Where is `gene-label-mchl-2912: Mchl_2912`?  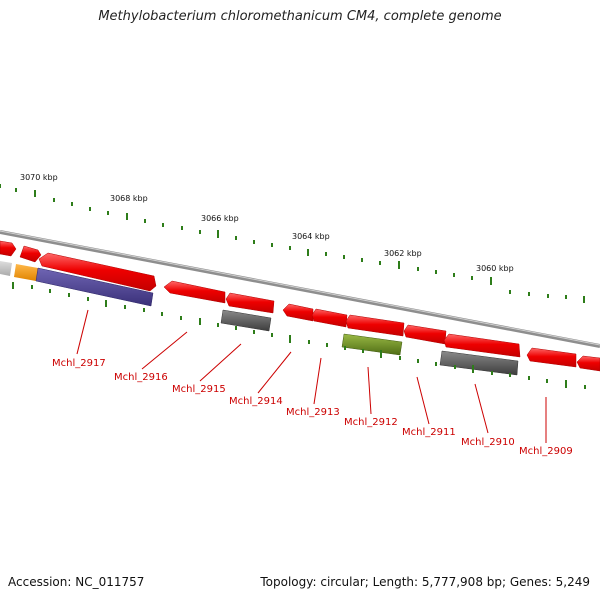
gene-label-mchl-2912: Mchl_2912 is located at coordinates (371, 422).